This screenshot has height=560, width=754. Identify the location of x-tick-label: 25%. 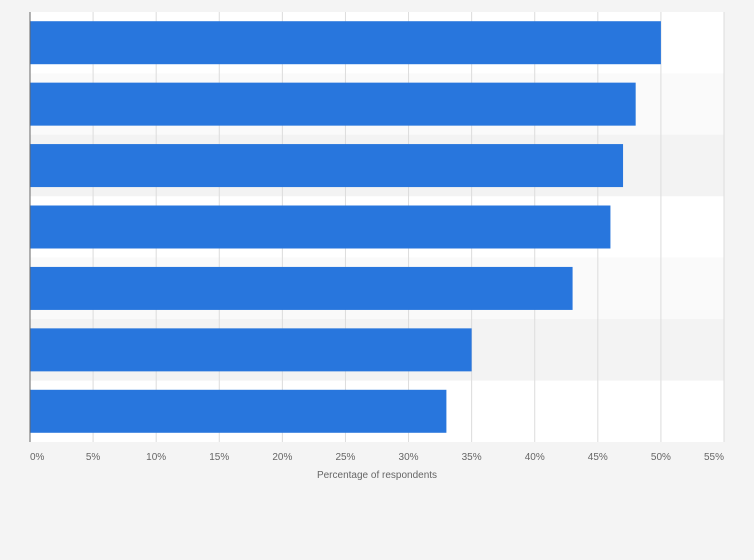
(345, 457).